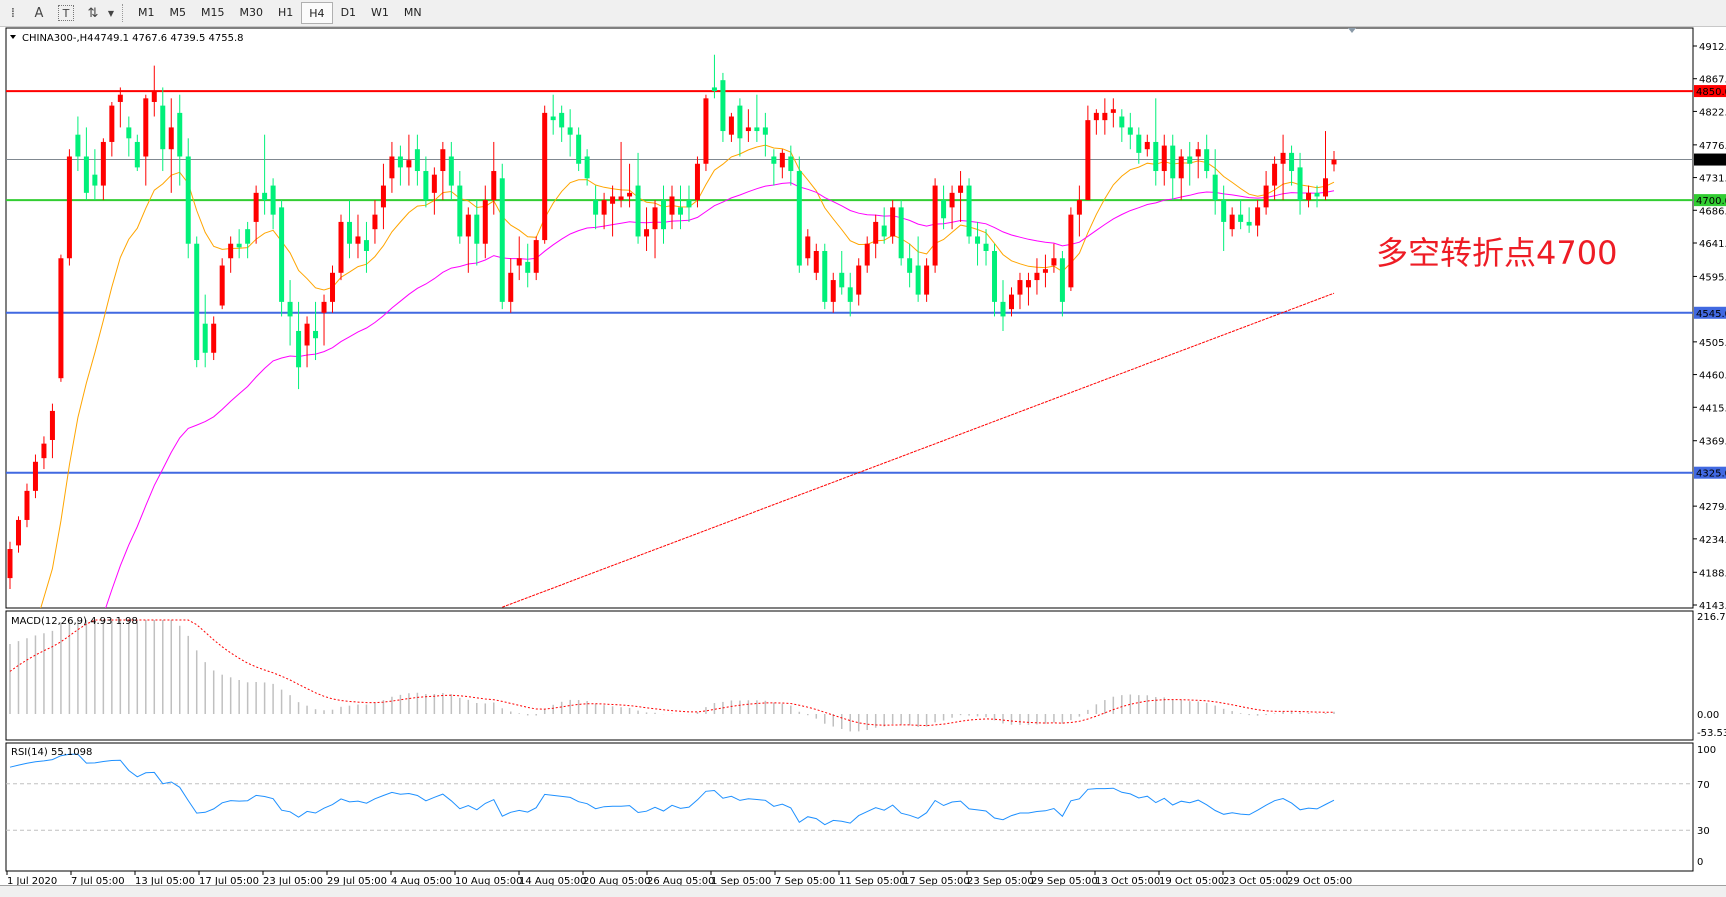 The height and width of the screenshot is (897, 1726). Describe the element at coordinates (805, 881) in the screenshot. I see `time-label: 7 Sep 05:00` at that location.